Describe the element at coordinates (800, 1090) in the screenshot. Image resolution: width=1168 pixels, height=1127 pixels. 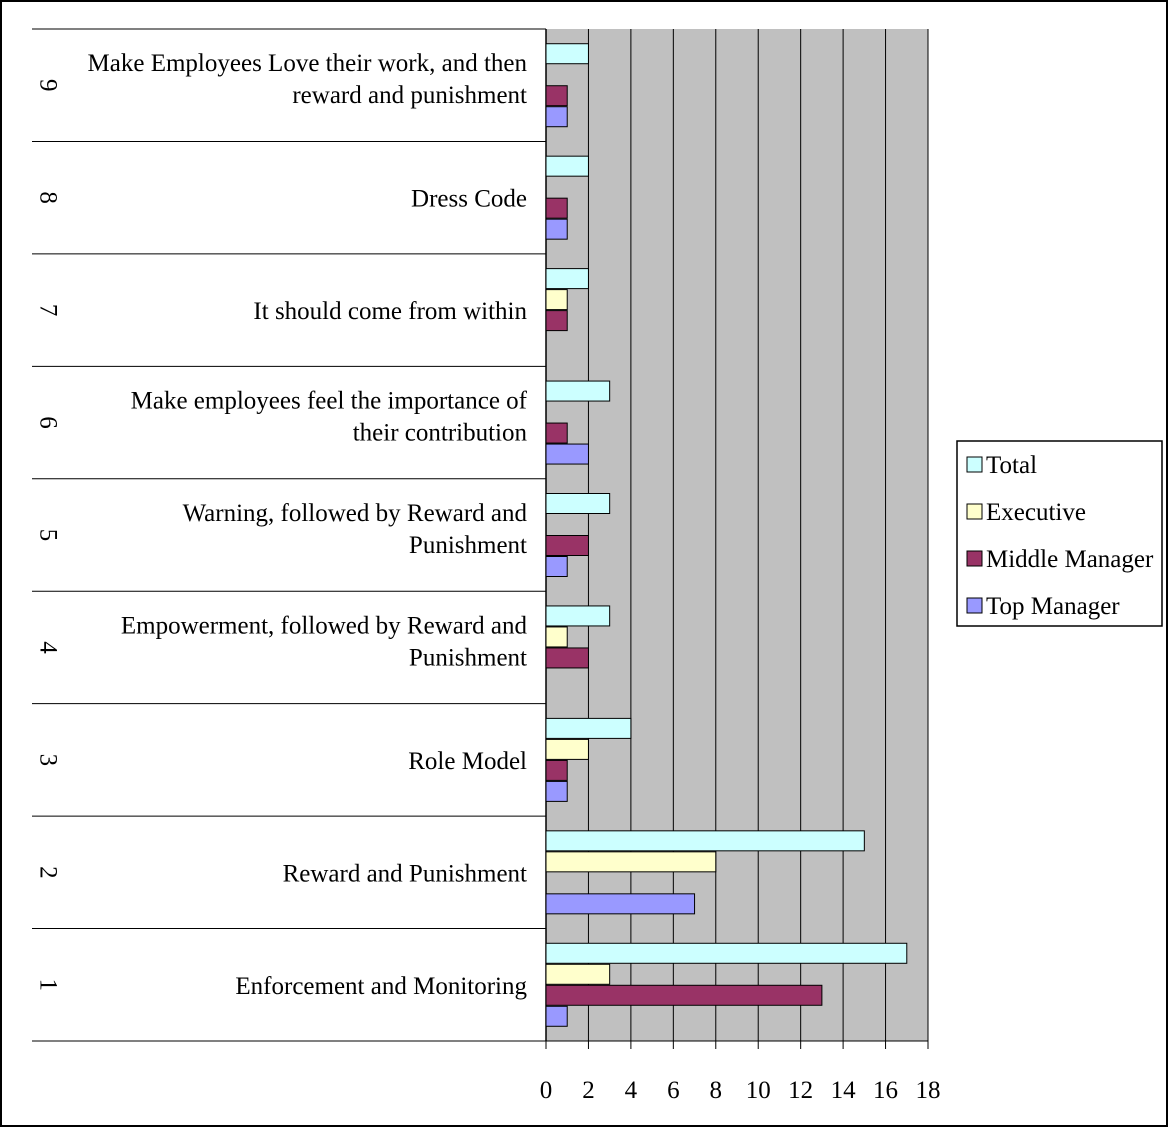
I see `x-tick-label: 12` at that location.